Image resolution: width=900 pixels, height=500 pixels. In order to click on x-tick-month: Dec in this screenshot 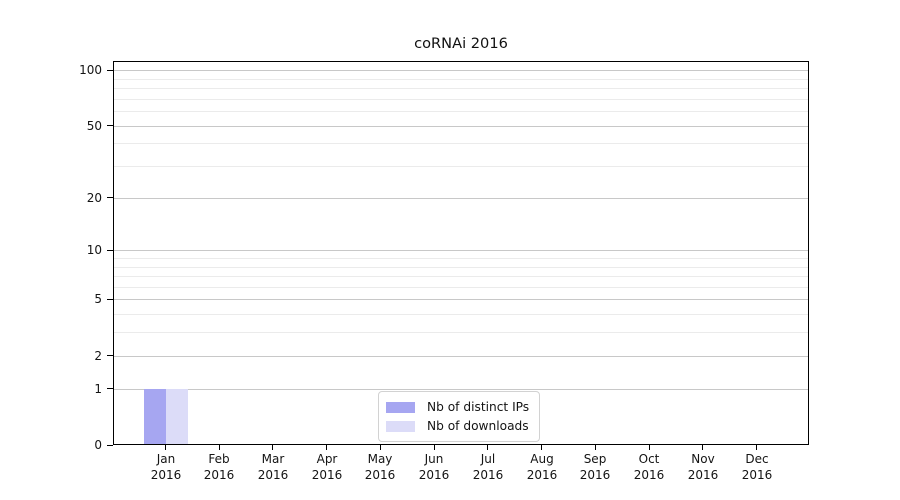, I will do `click(757, 459)`.